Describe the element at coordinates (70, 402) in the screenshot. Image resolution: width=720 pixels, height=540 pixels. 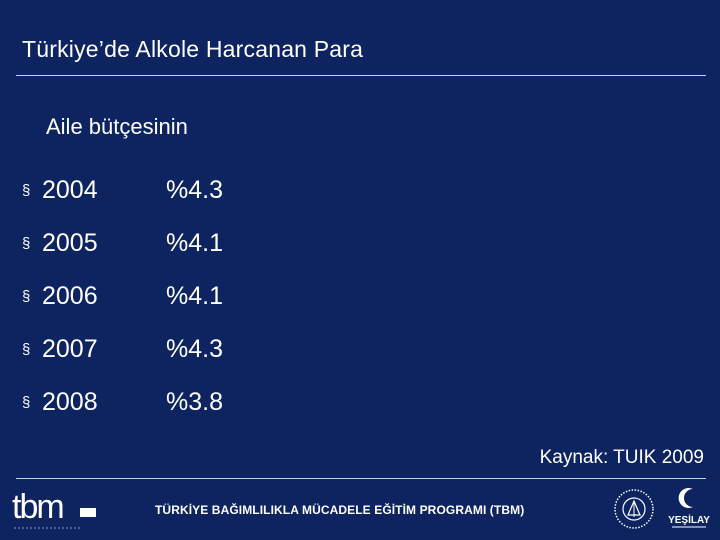
I see `year-label: 2008` at that location.